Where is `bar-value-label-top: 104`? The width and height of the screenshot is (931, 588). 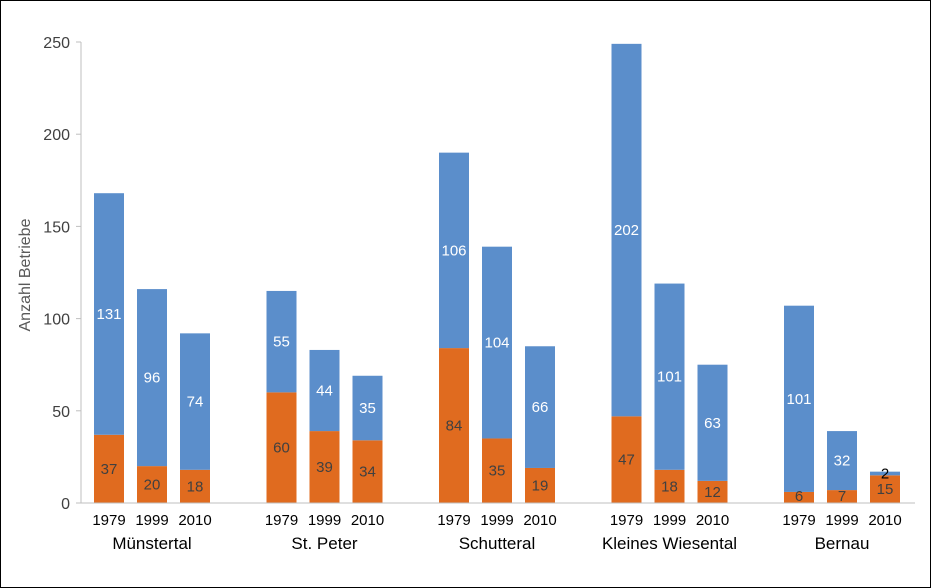 bar-value-label-top: 104 is located at coordinates (496, 343).